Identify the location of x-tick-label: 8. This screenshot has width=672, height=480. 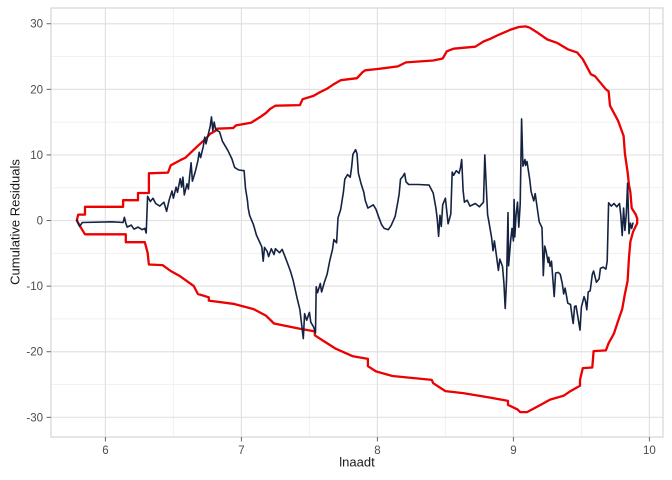
(377, 451).